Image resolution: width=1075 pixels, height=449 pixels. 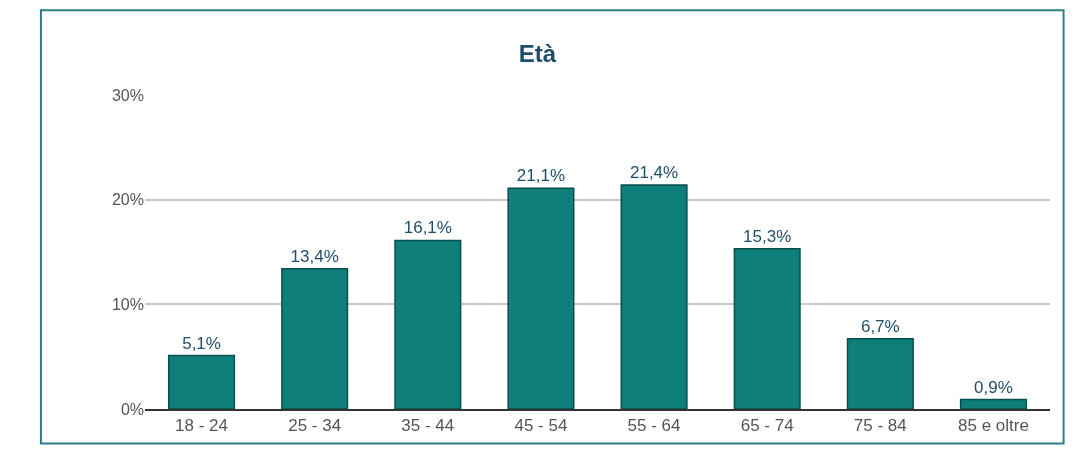 I want to click on data-label: 16,1%, so click(x=427, y=228).